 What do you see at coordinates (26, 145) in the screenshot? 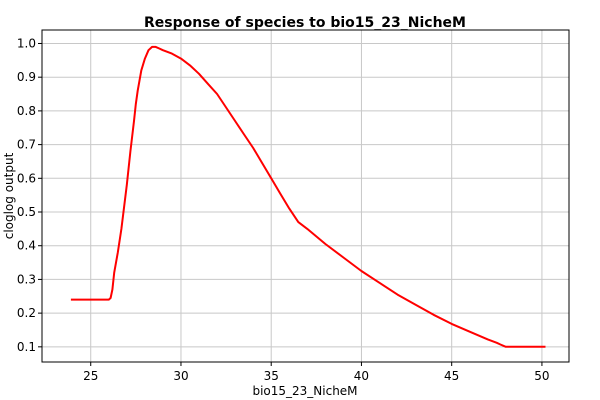
I see `y-tick-label: 0.7` at bounding box center [26, 145].